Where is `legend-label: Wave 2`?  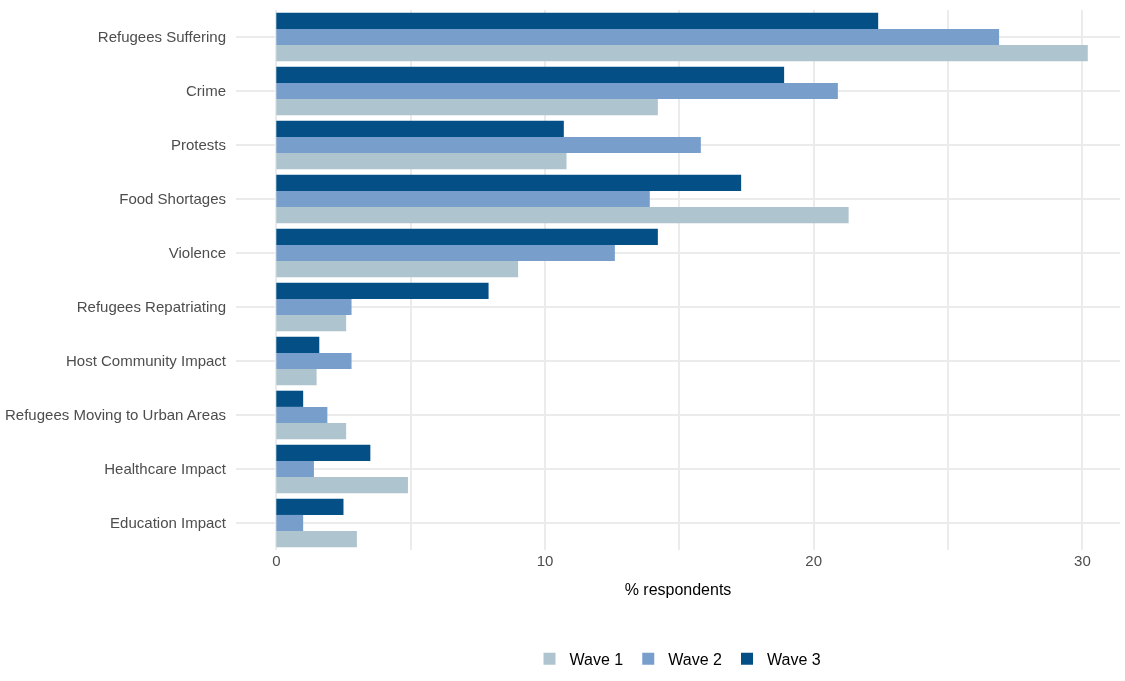 legend-label: Wave 2 is located at coordinates (695, 659).